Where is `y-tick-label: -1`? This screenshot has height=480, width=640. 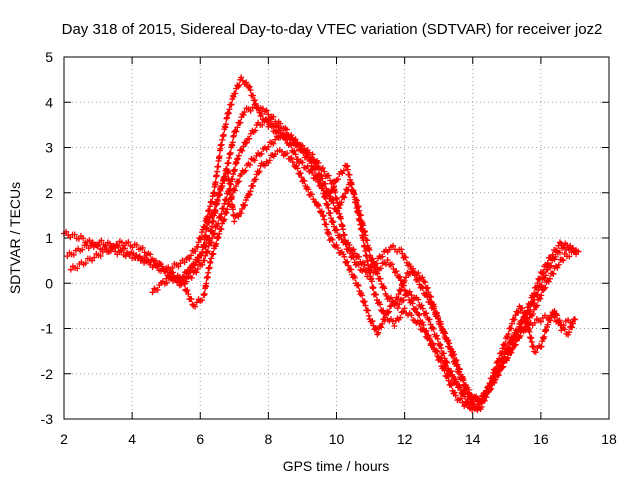
y-tick-label: -1 is located at coordinates (47, 329).